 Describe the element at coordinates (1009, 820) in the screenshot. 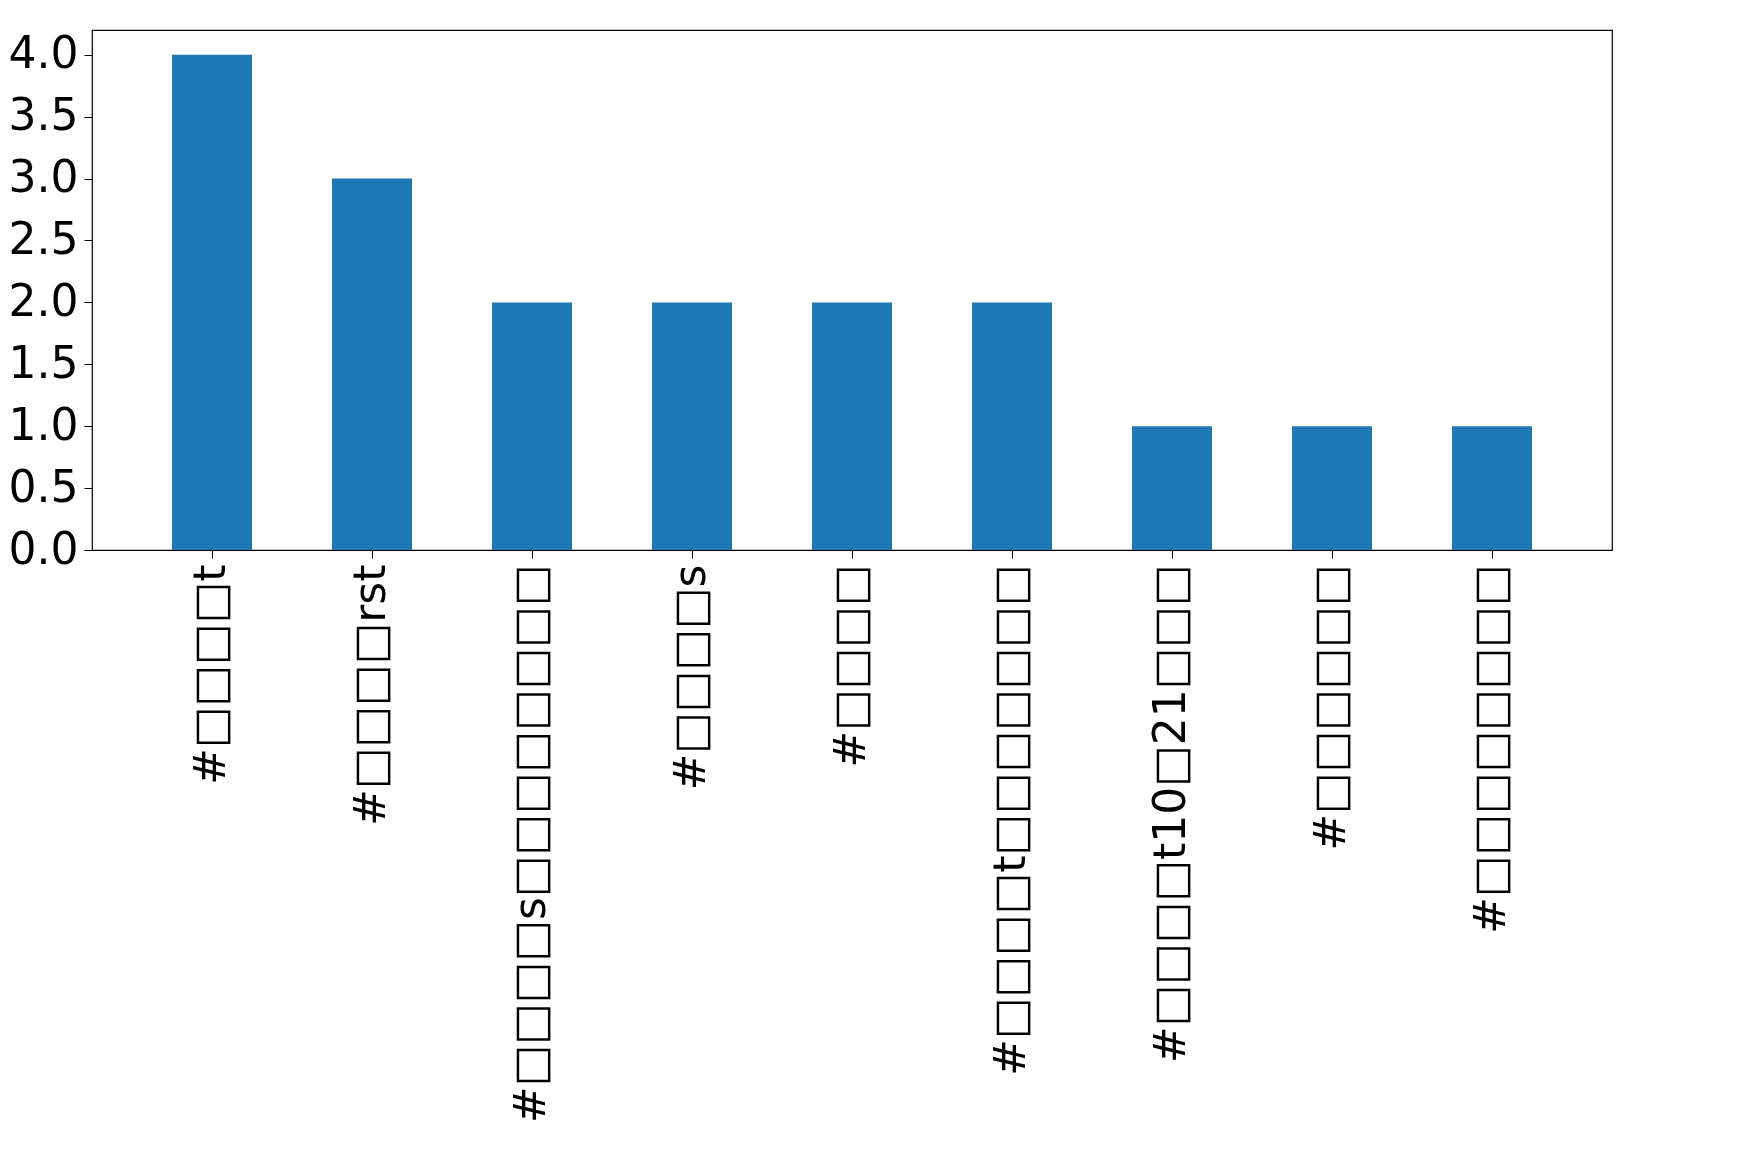

I see `x-tick-label: #□□□□t□□□□□□□` at that location.